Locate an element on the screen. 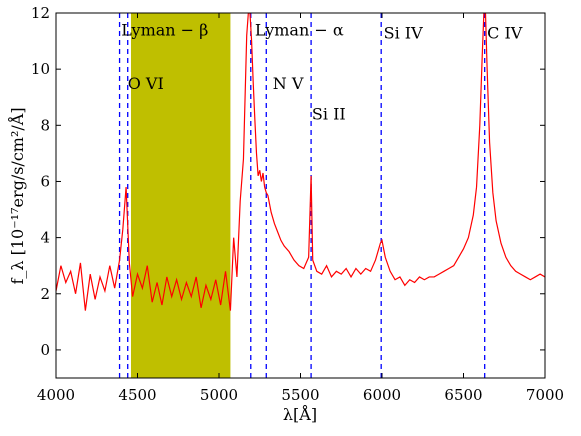 Image resolution: width=581 pixels, height=436 pixels. x-tick-label-1: 4500 is located at coordinates (137, 395).